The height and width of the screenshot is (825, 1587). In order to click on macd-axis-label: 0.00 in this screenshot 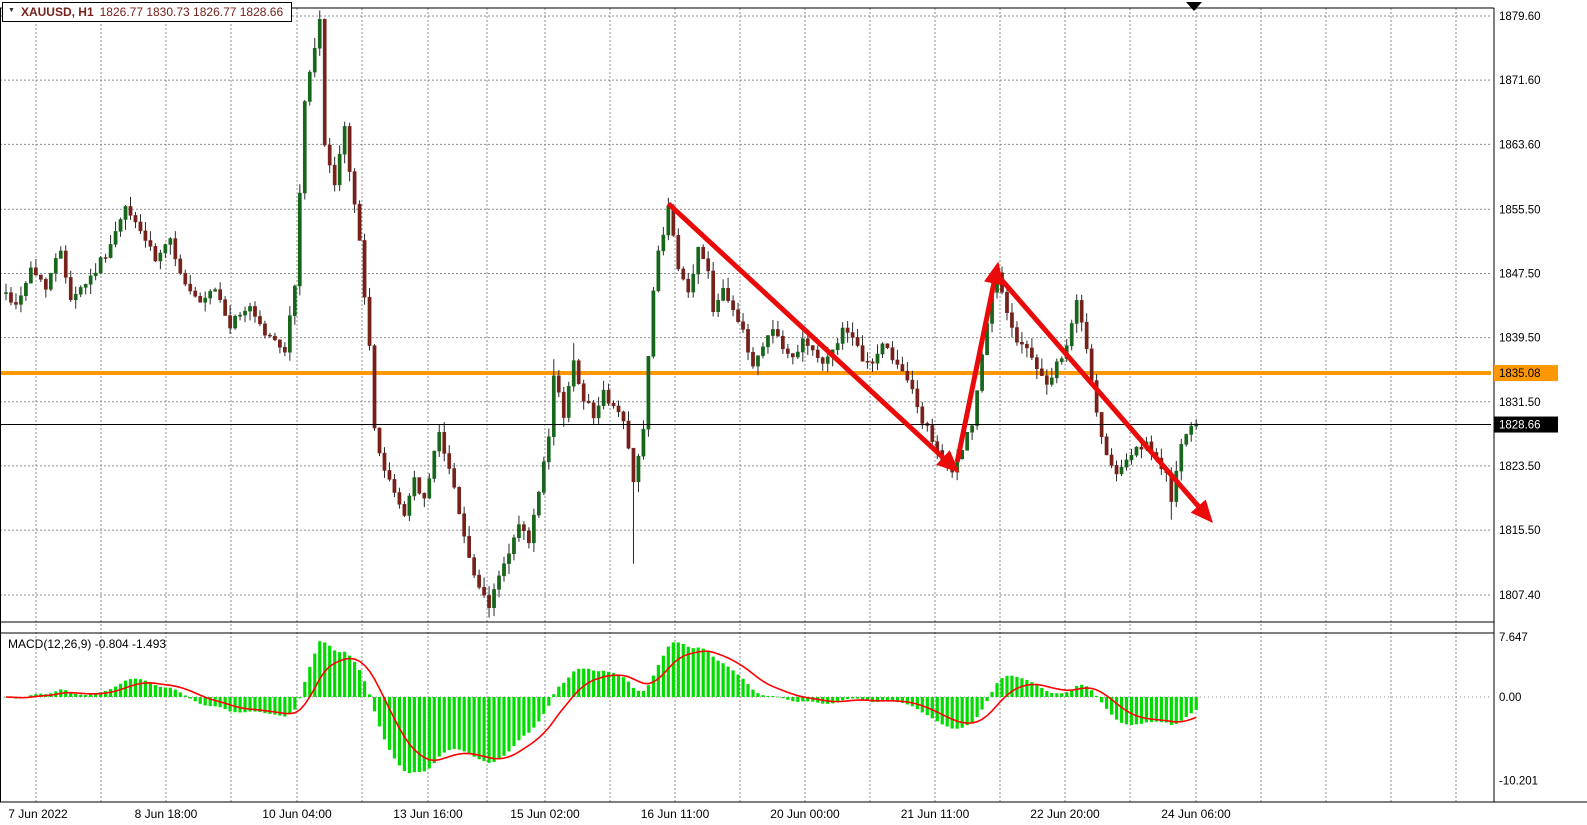, I will do `click(1510, 698)`.